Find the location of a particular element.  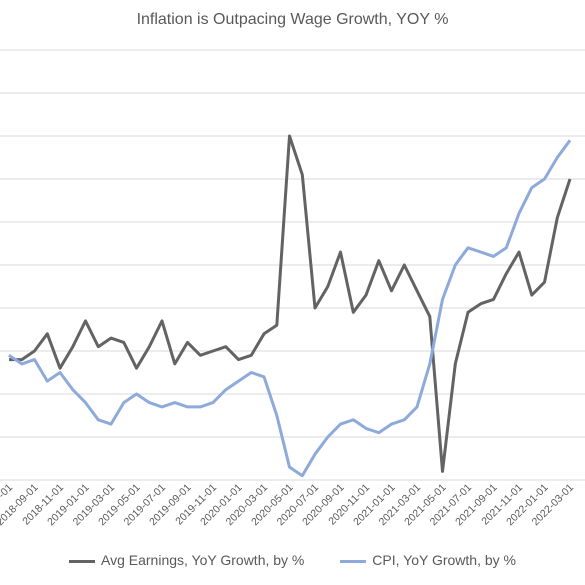

legend-label-cpi: CPI, YoY Growth, by % is located at coordinates (444, 560).